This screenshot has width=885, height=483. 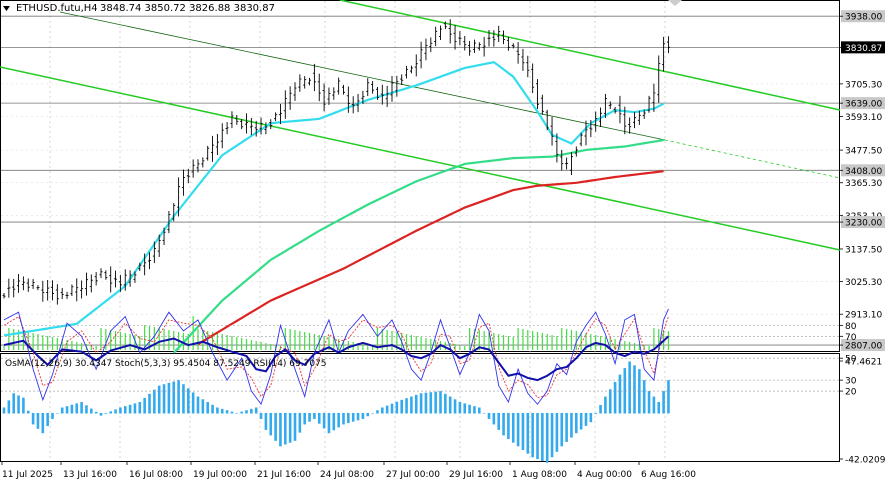 I want to click on dropdown-arrow-icon, so click(x=6, y=8).